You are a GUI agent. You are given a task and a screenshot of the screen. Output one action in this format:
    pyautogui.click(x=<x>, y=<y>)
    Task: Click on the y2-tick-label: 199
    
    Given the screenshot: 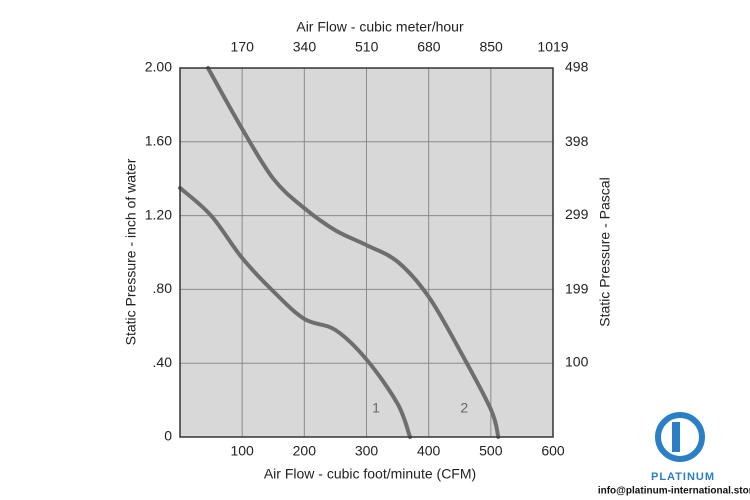 What is the action you would take?
    pyautogui.click(x=577, y=288)
    